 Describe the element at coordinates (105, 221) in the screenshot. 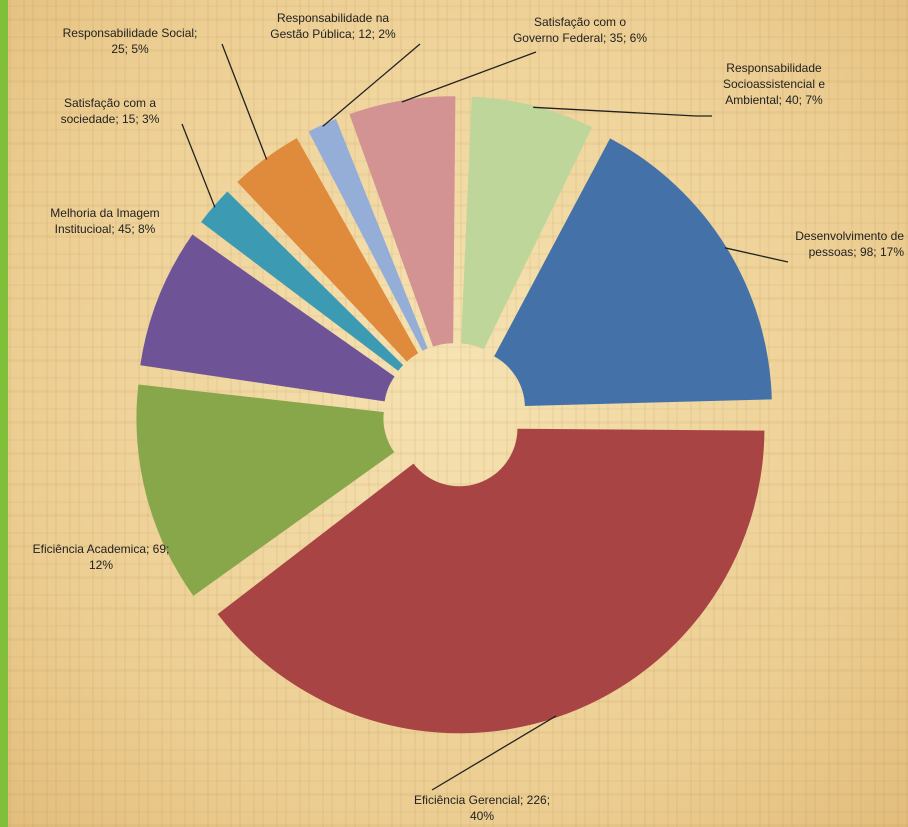

I see `slice-label-melhoria-imagem: Melhoria da Imagem Institucioal; 45; 8%` at that location.